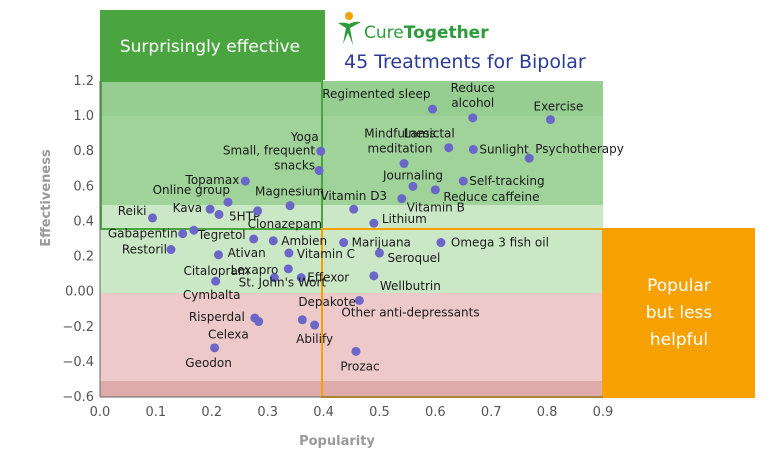 The image size is (766, 459). Describe the element at coordinates (603, 412) in the screenshot. I see `x-tick-label: 0.9` at that location.